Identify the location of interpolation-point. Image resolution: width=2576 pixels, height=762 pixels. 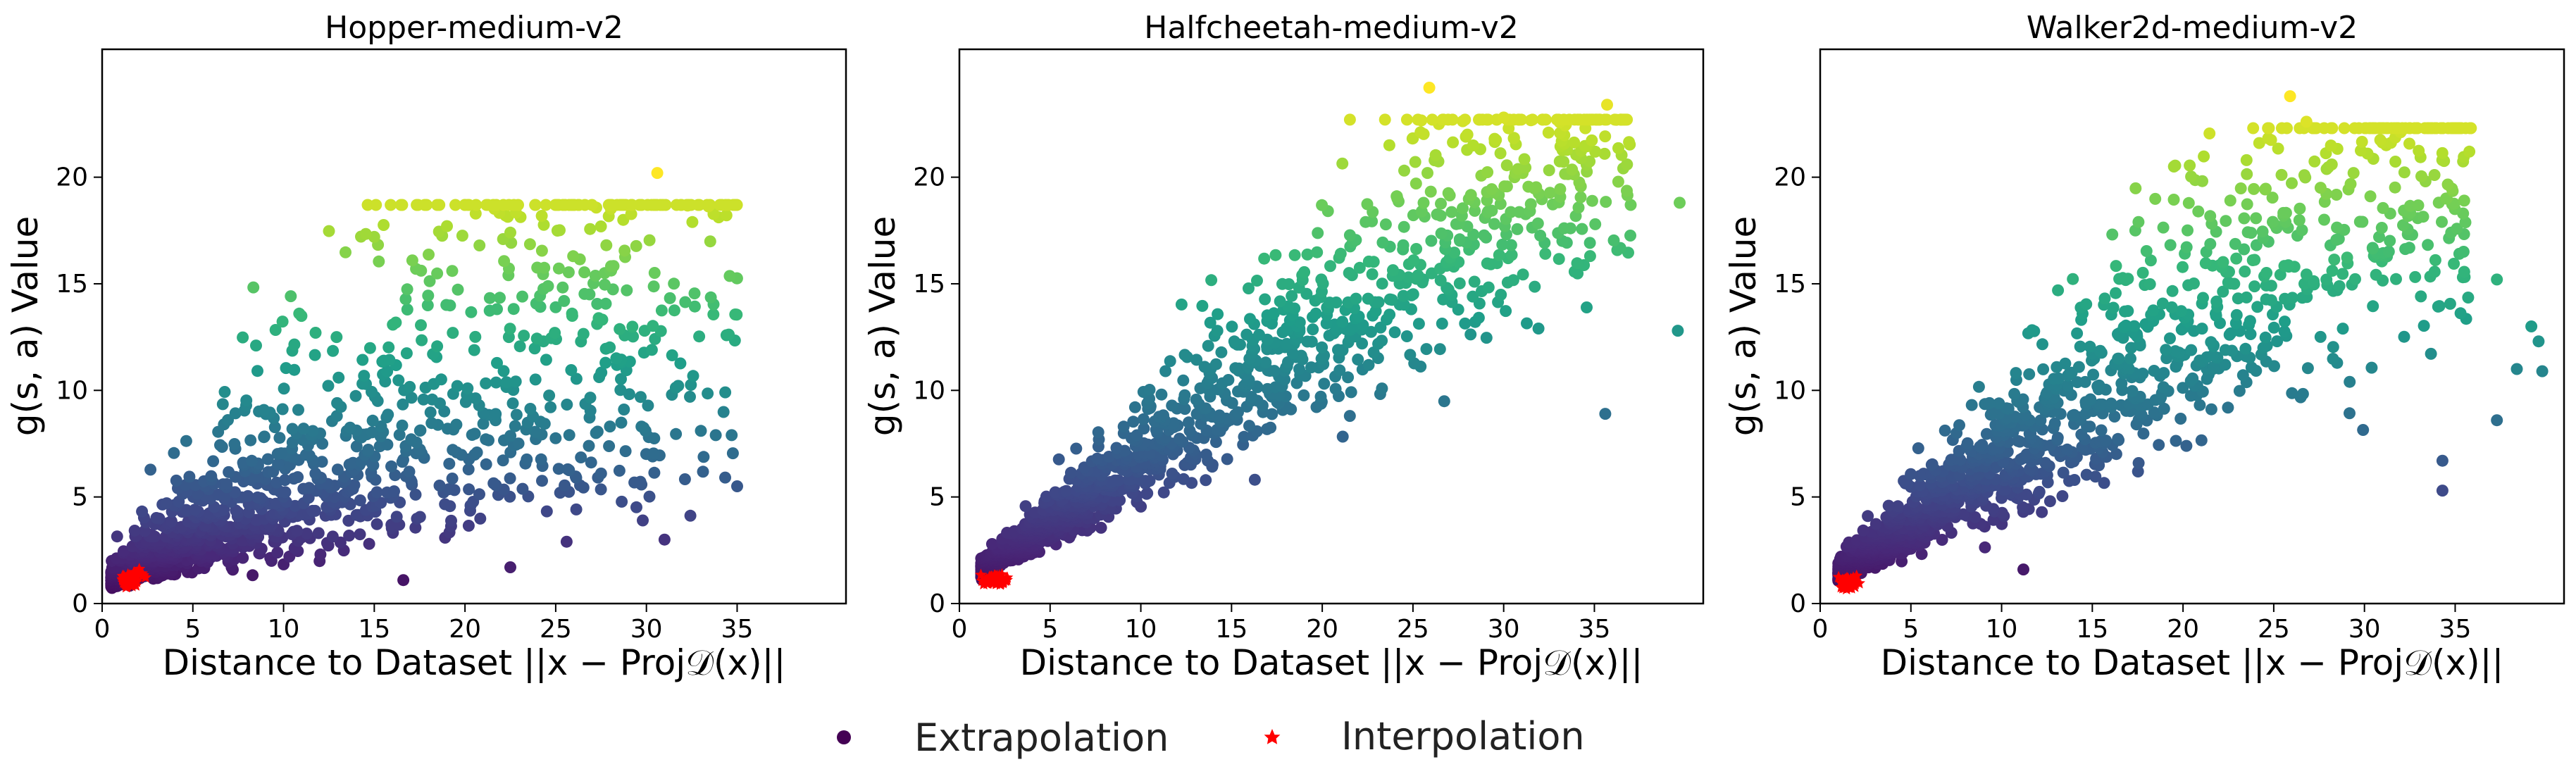
(139, 569).